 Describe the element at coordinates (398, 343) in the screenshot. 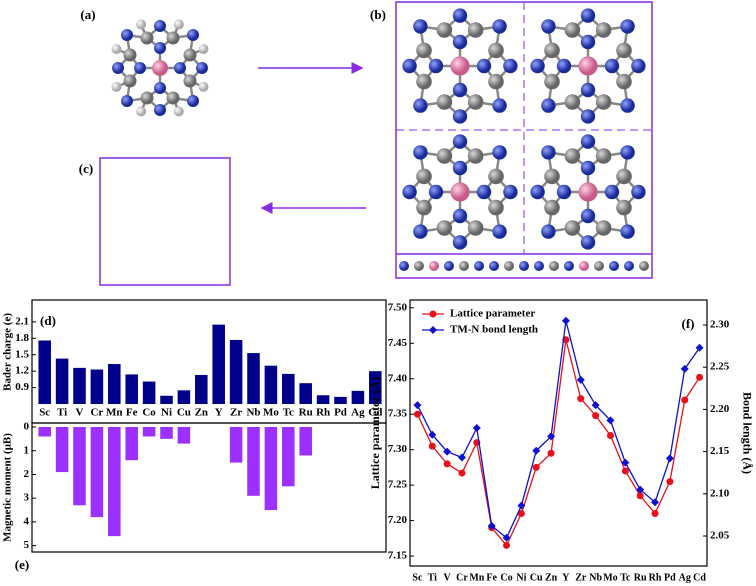

I see `y-tick-label: 7.45` at that location.